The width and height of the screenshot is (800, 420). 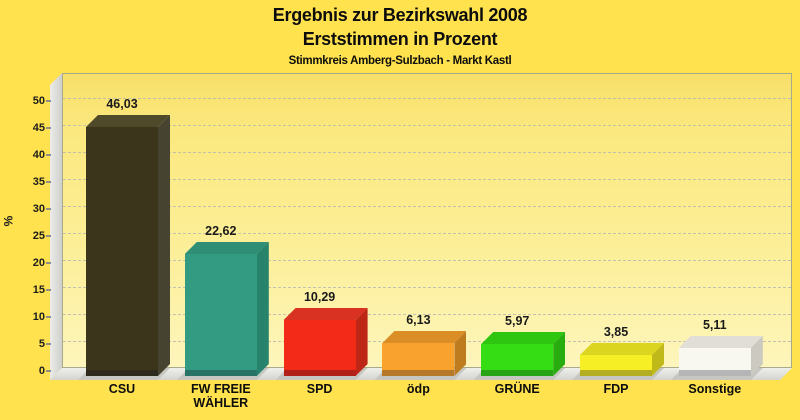 I want to click on y-tick-label: 5, so click(x=41, y=344).